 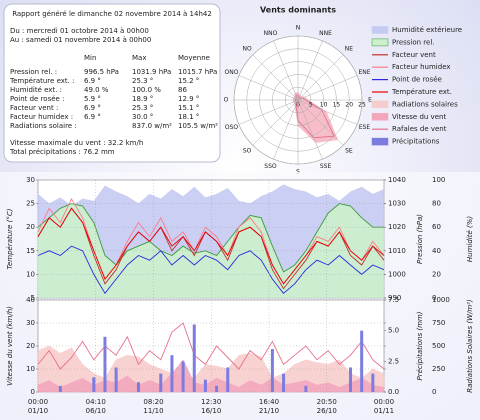 What do you see at coordinates (79, 31) in the screenshot?
I see `report-from: Du : mercredi 01 octobre 2014 à 00h00` at bounding box center [79, 31].